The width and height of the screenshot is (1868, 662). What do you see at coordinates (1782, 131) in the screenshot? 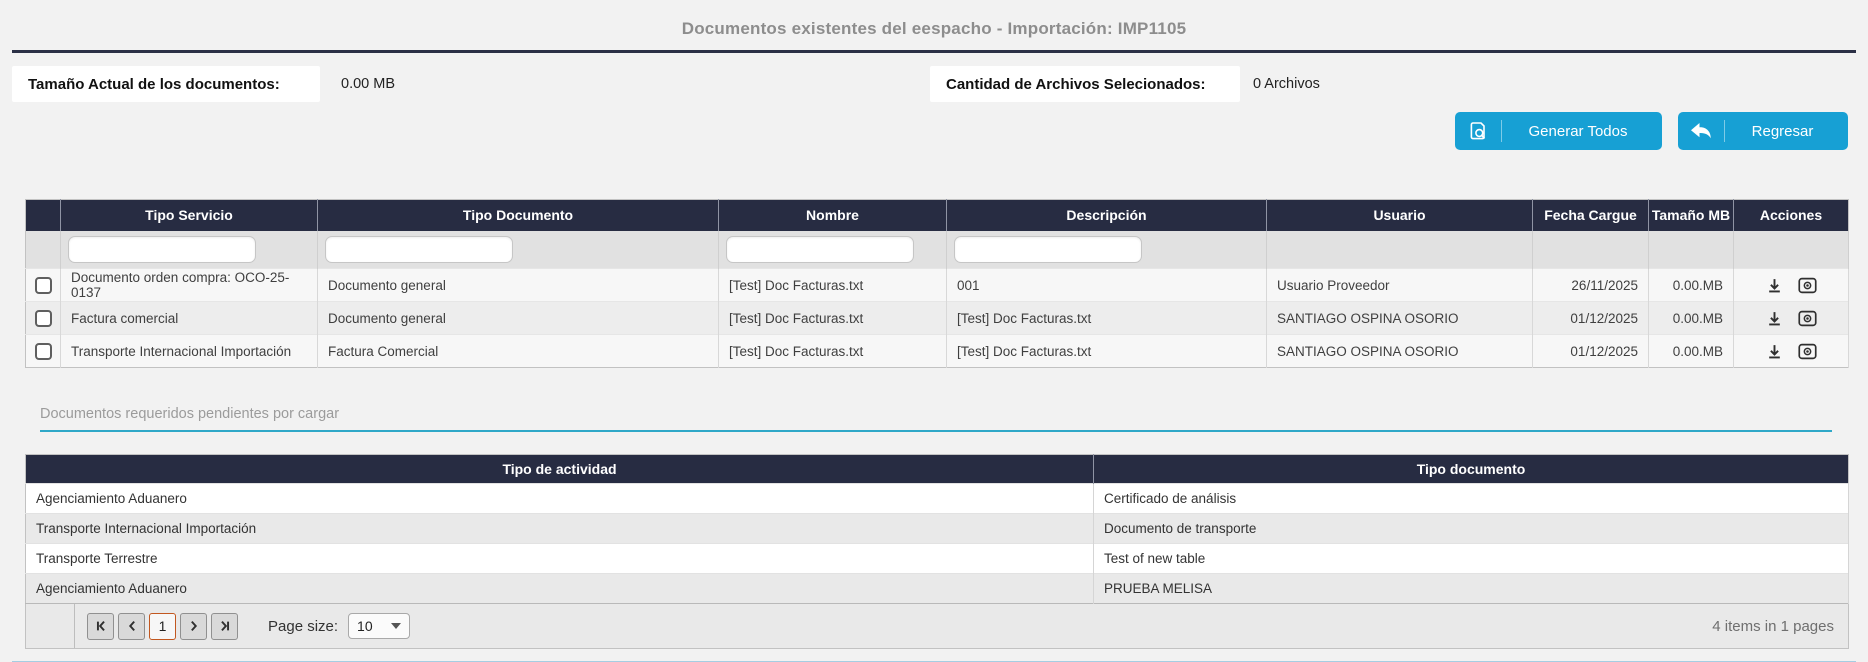
I see `back-label: Regresar` at bounding box center [1782, 131].